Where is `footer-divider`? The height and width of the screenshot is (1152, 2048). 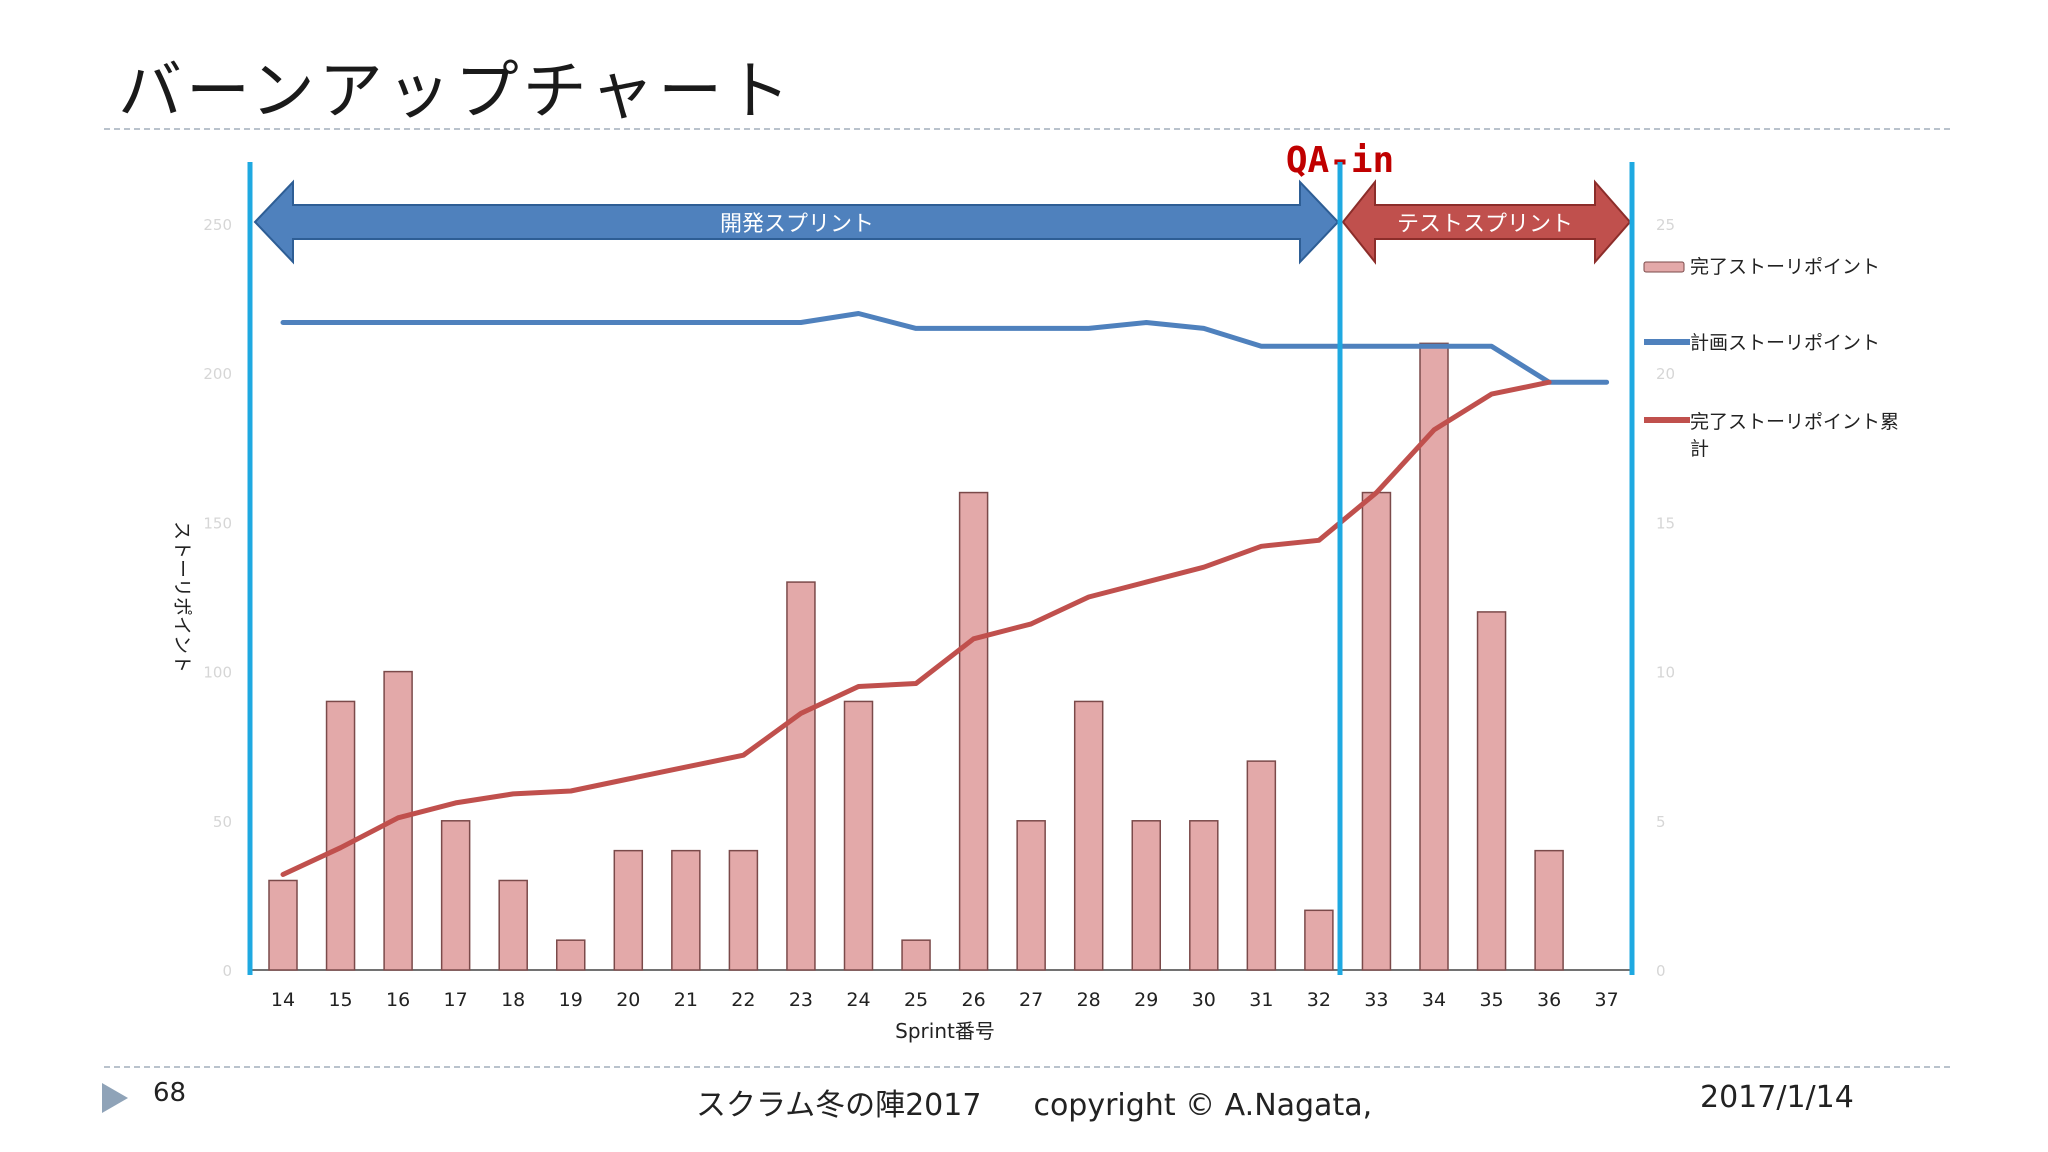
footer-divider is located at coordinates (1027, 1067).